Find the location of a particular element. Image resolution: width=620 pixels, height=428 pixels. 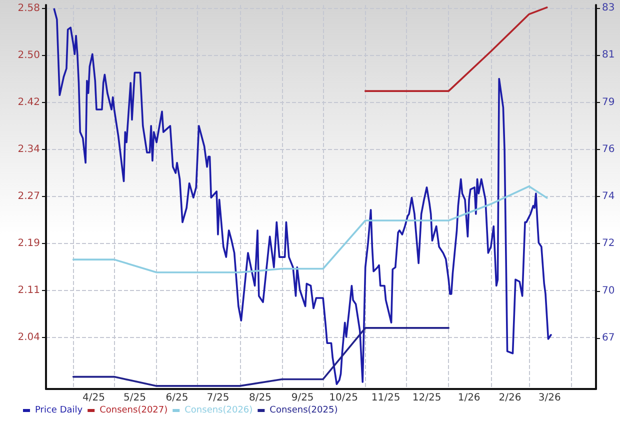

y2-tick-label: 67 is located at coordinates (608, 338).